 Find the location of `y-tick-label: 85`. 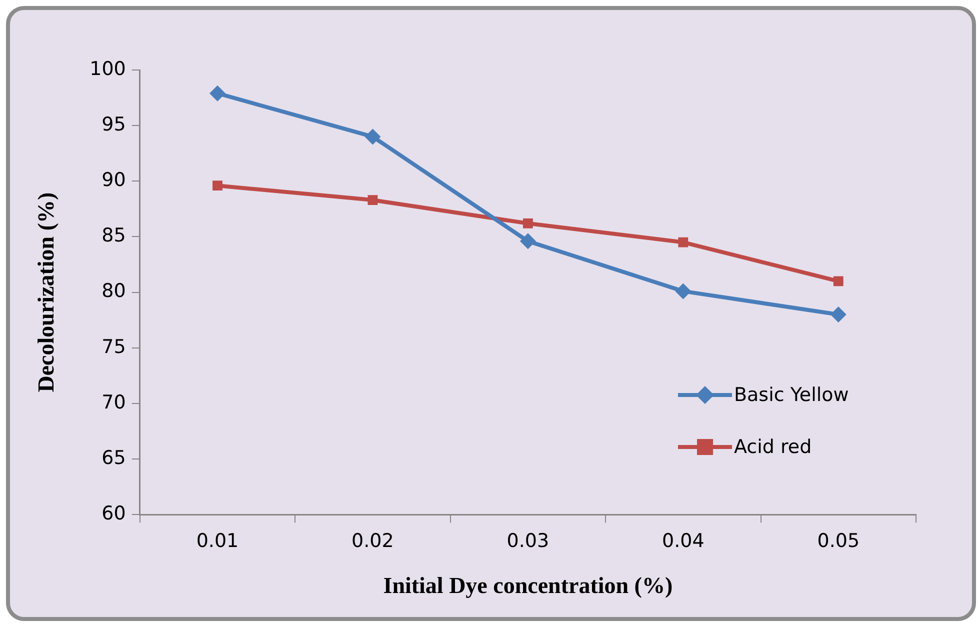

y-tick-label: 85 is located at coordinates (114, 235).